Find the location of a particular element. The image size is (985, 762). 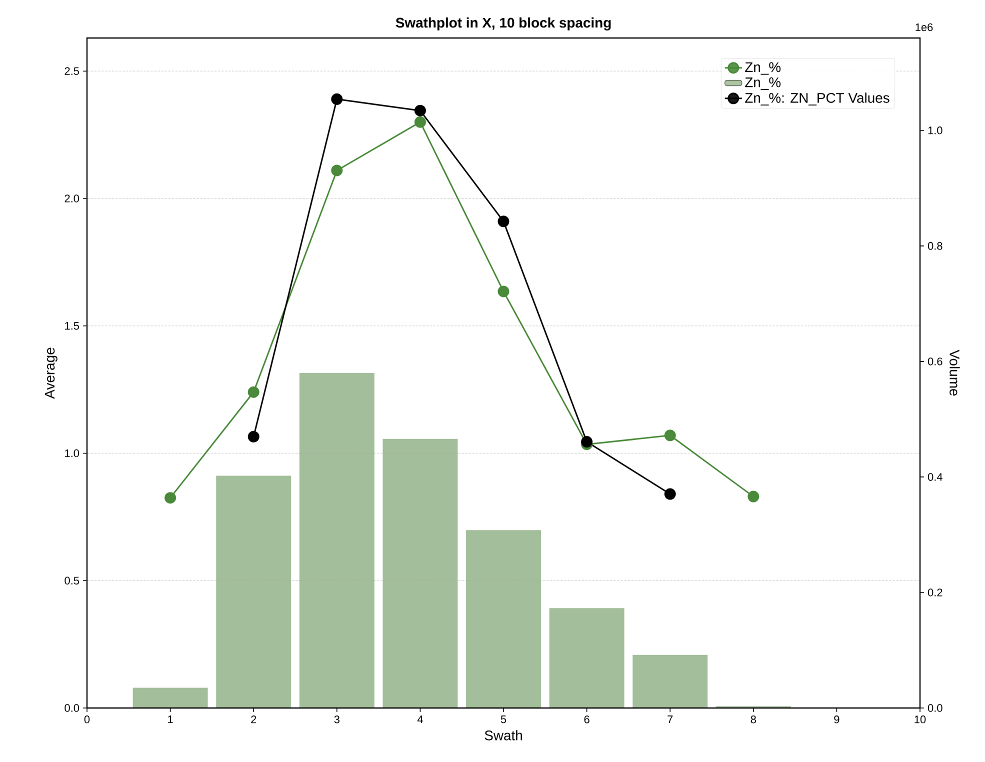

y2-tick-label: 0.2 is located at coordinates (935, 592).